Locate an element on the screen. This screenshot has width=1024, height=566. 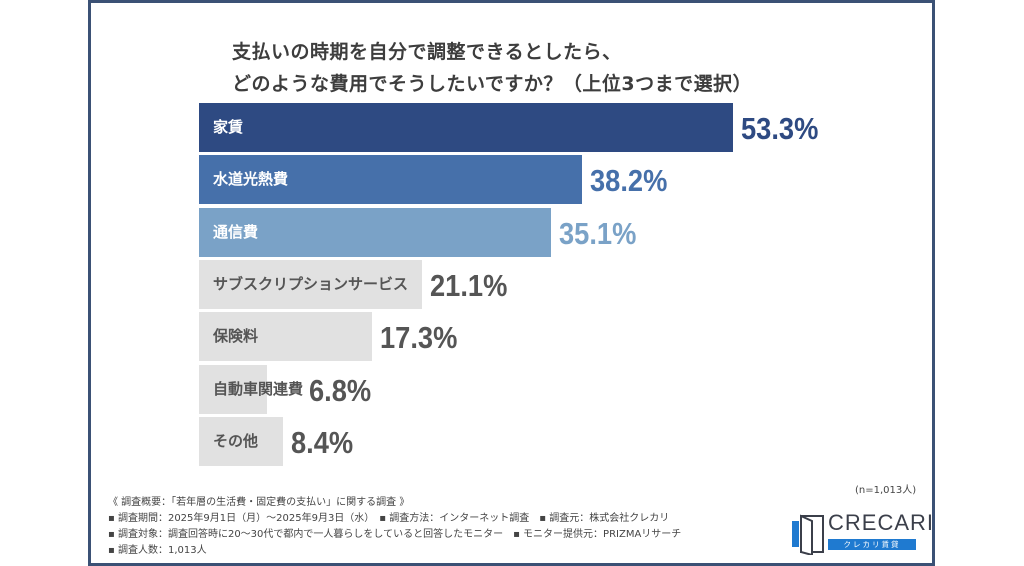
bar-value-label: 6.8% is located at coordinates (340, 390).